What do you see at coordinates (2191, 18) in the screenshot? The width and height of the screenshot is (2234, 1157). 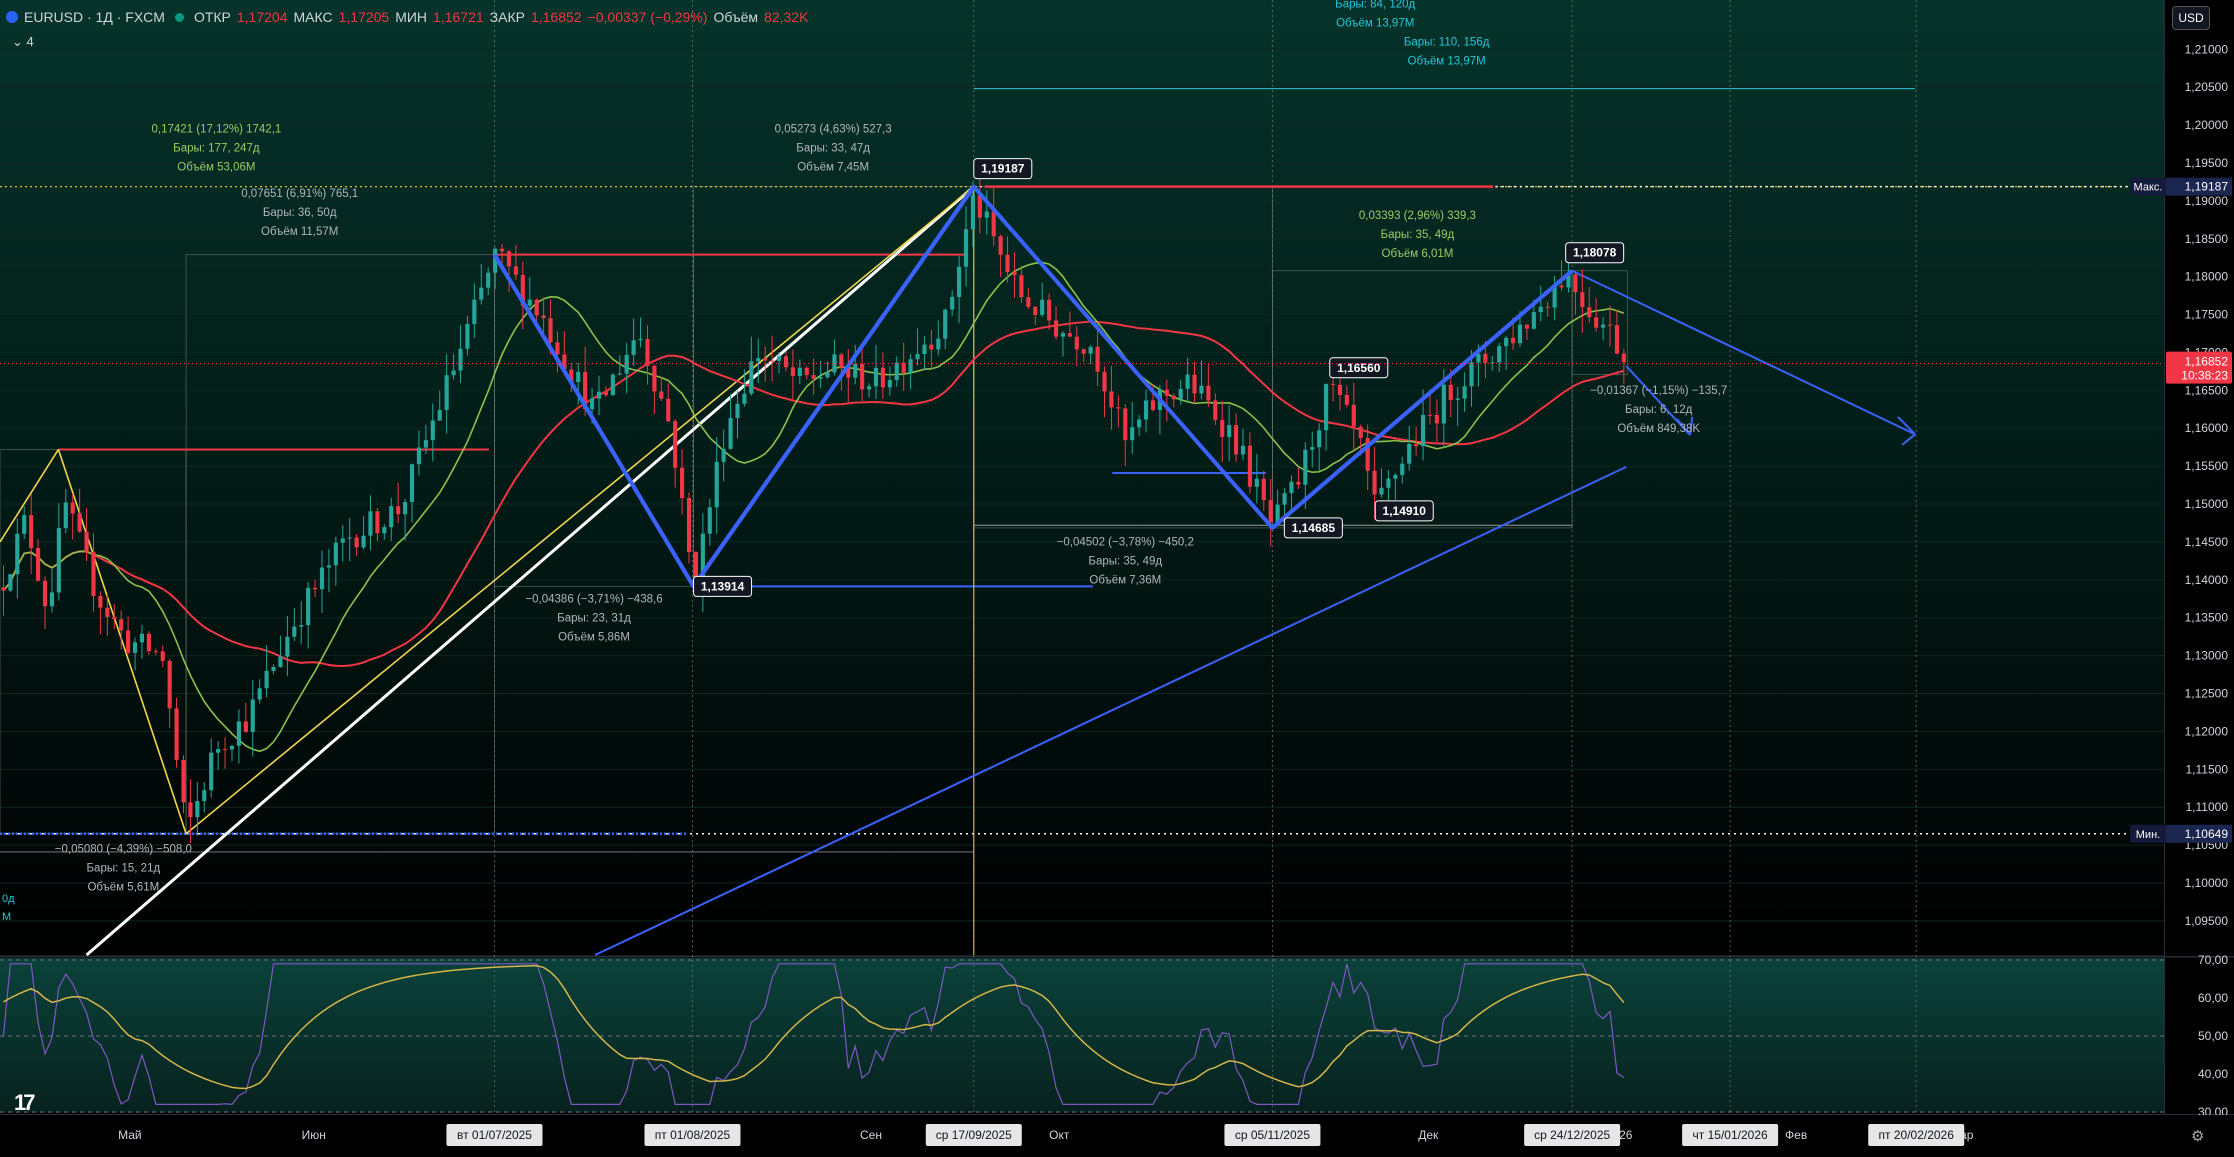 I see `currency-button: USD` at bounding box center [2191, 18].